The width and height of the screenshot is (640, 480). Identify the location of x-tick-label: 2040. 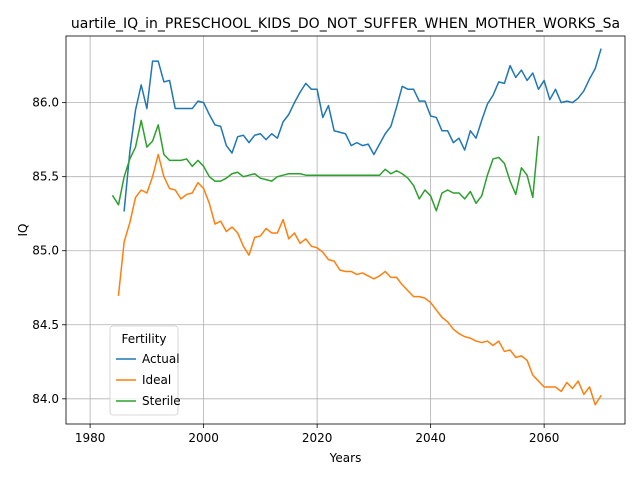
(430, 438).